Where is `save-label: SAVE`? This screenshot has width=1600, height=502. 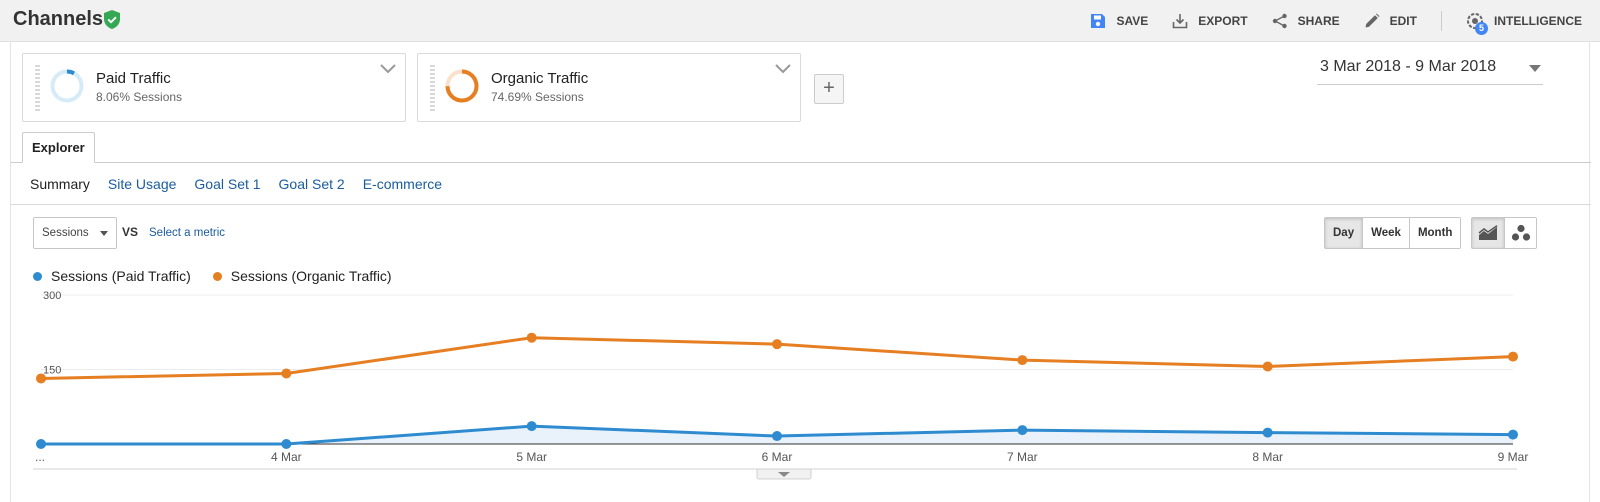
save-label: SAVE is located at coordinates (1132, 21).